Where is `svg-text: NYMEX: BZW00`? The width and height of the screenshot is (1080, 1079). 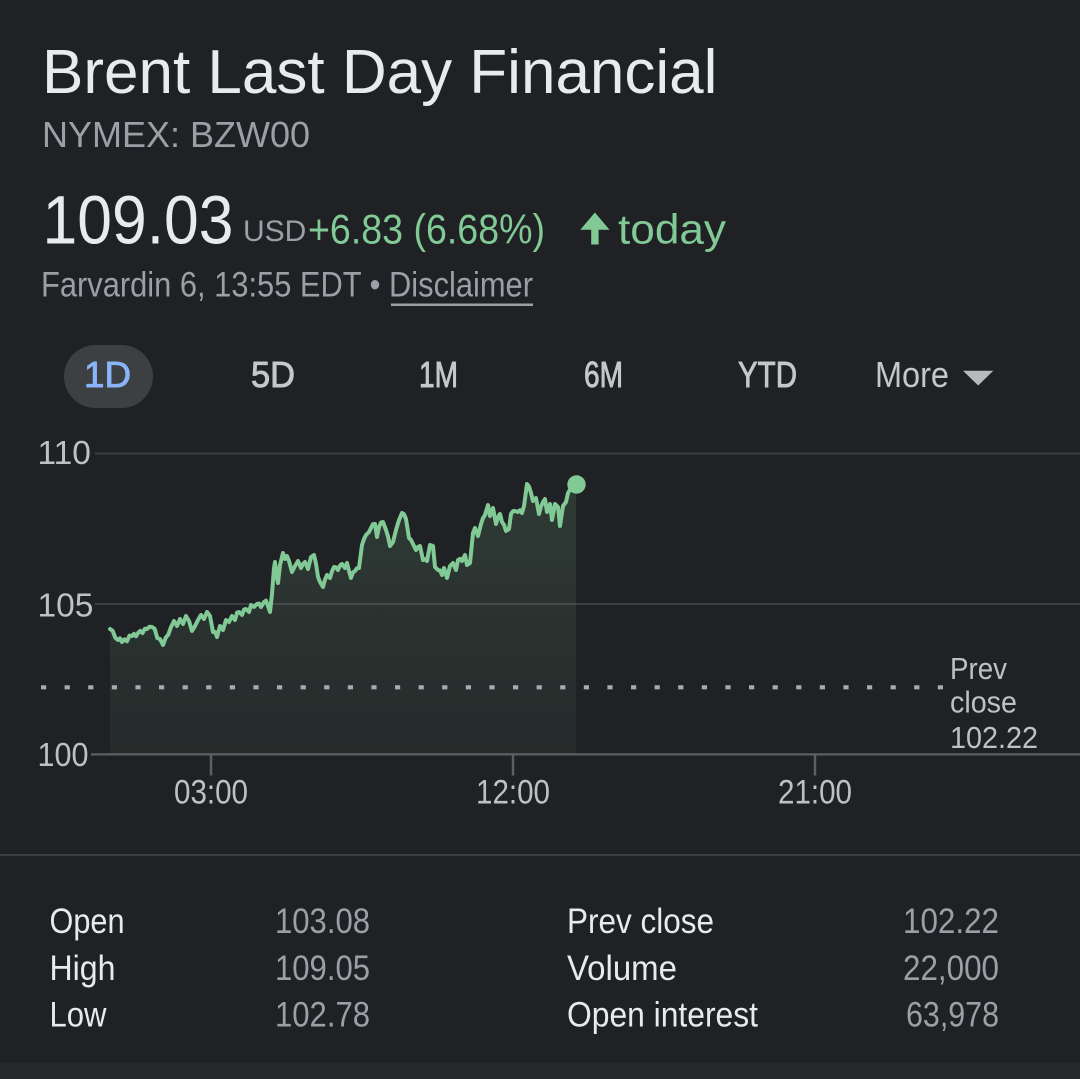 svg-text: NYMEX: BZW00 is located at coordinates (176, 134).